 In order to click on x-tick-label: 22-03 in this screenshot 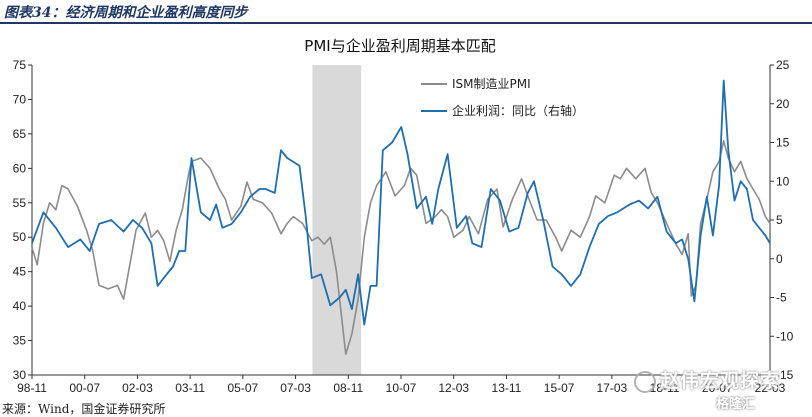, I will do `click(770, 388)`.